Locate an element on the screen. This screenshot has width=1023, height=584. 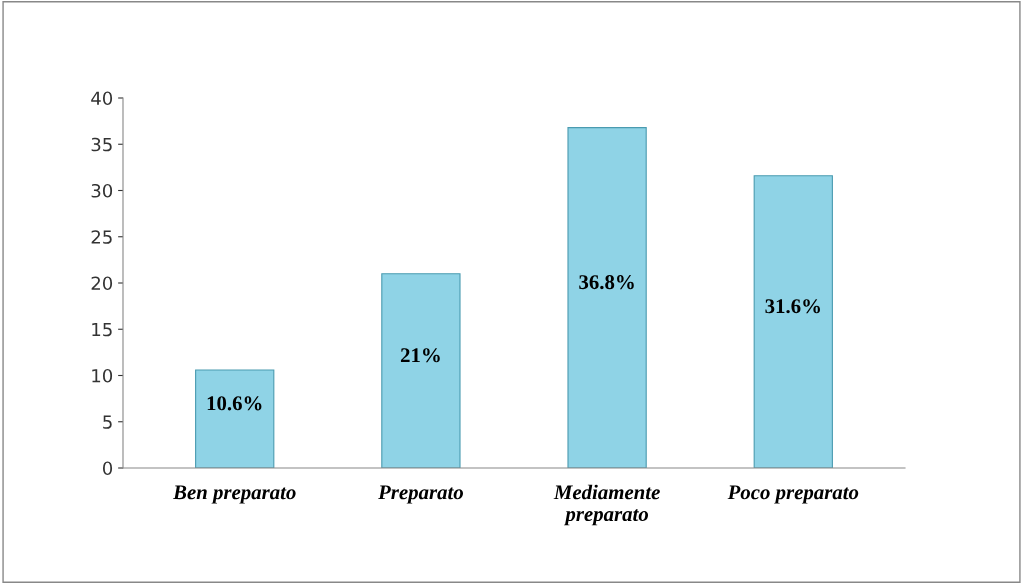
y-tick-label: 35 is located at coordinates (101, 144).